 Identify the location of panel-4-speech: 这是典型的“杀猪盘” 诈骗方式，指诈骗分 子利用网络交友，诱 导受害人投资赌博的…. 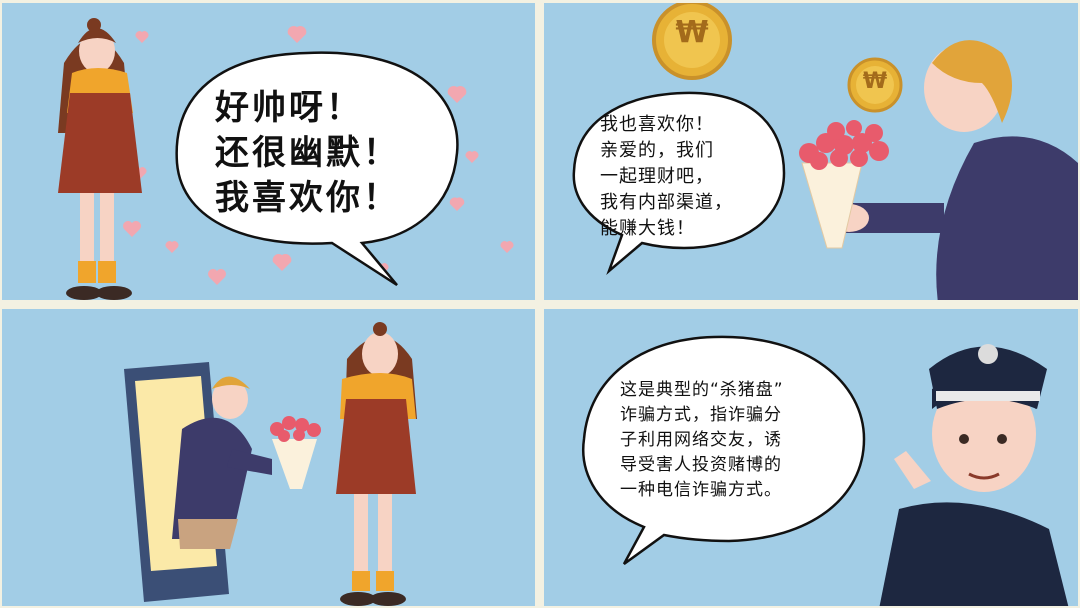
(702, 440).